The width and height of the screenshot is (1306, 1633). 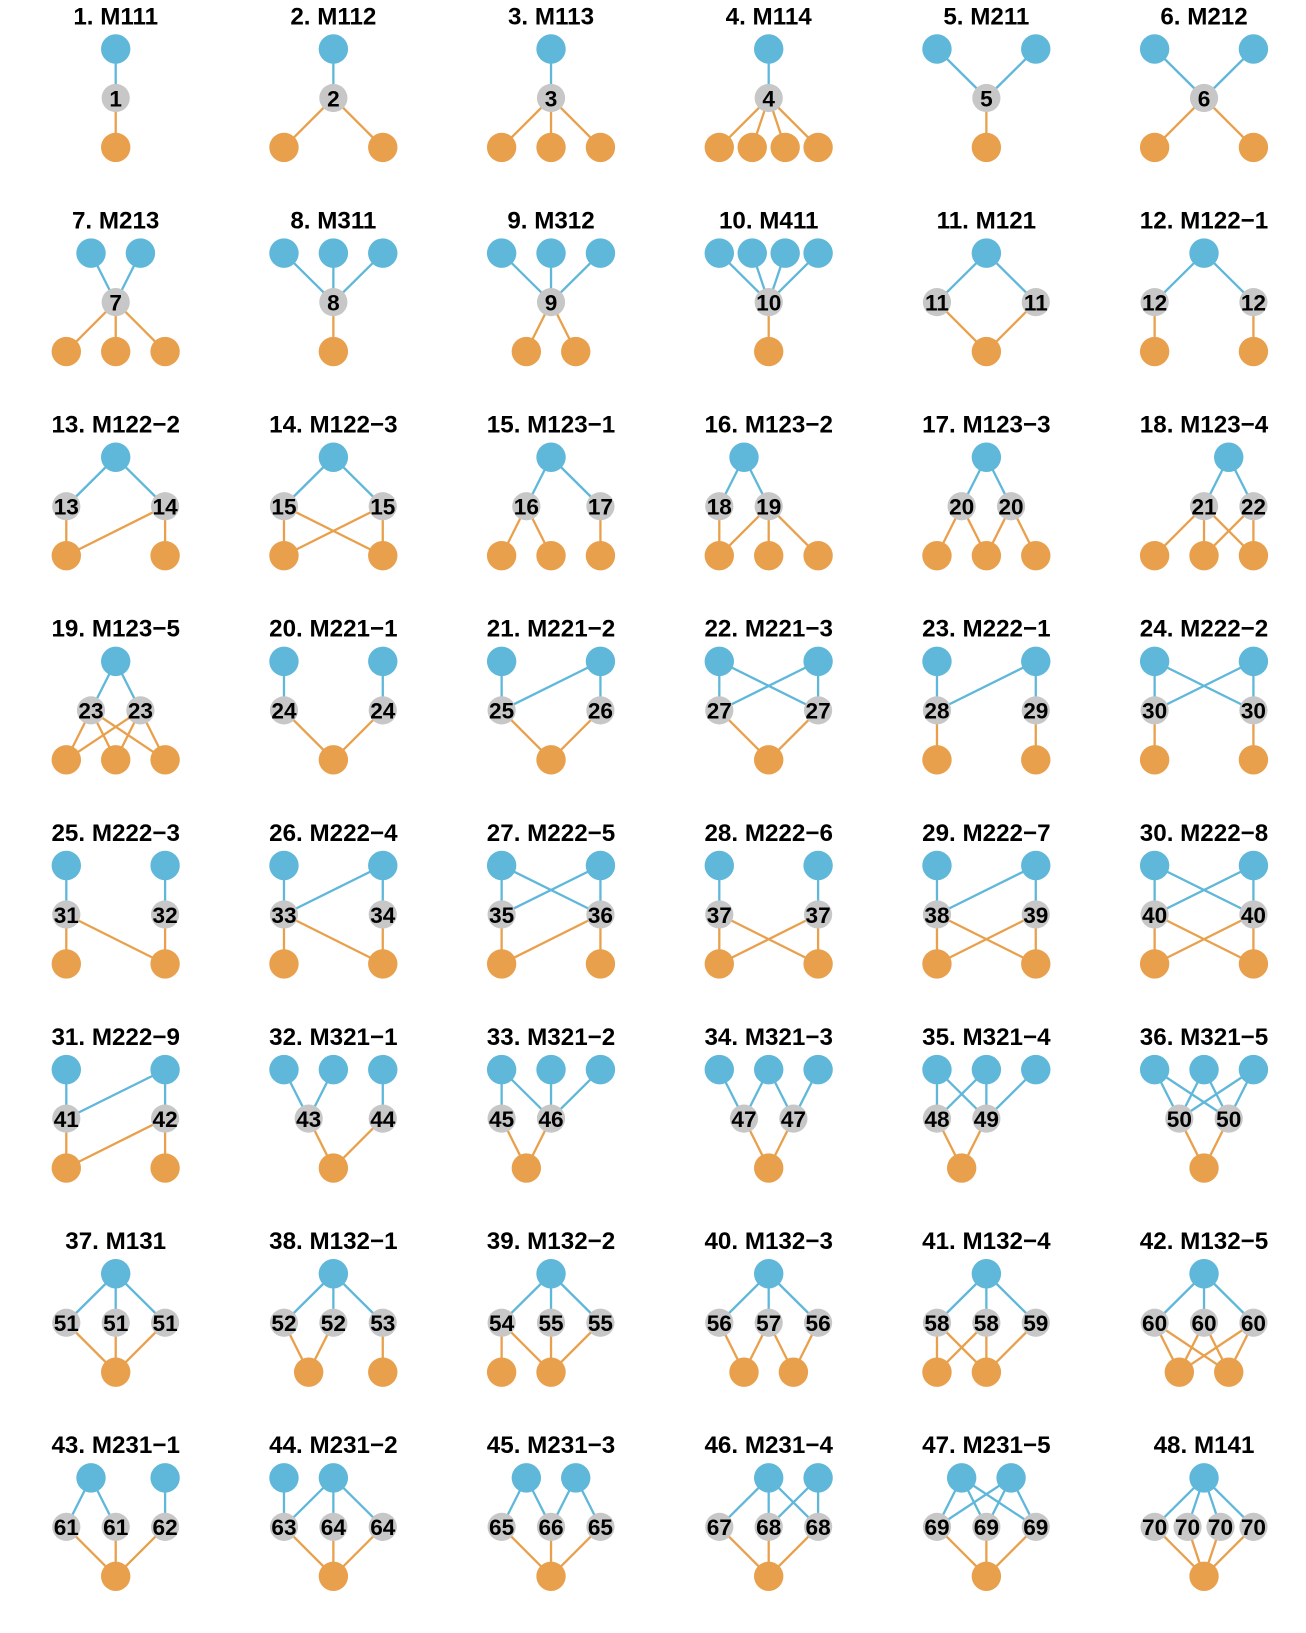 I want to click on svg-text: 35. M321−4, so click(x=986, y=1037).